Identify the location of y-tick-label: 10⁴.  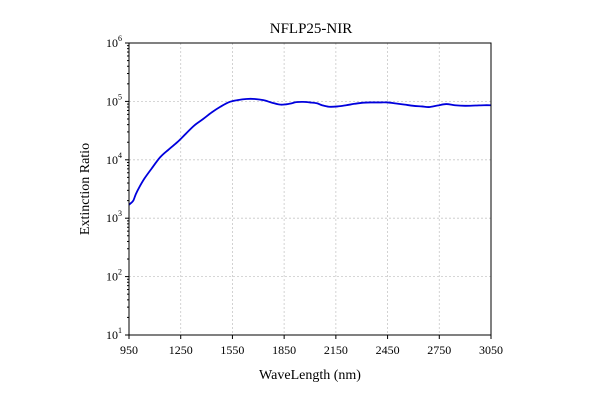
(114, 159).